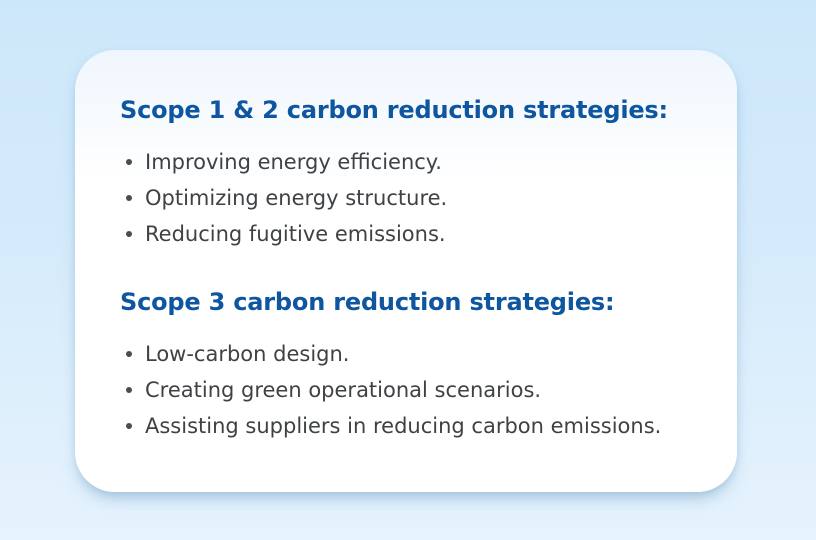 This screenshot has height=540, width=816. I want to click on list-item: Optimizing energy structure., so click(406, 198).